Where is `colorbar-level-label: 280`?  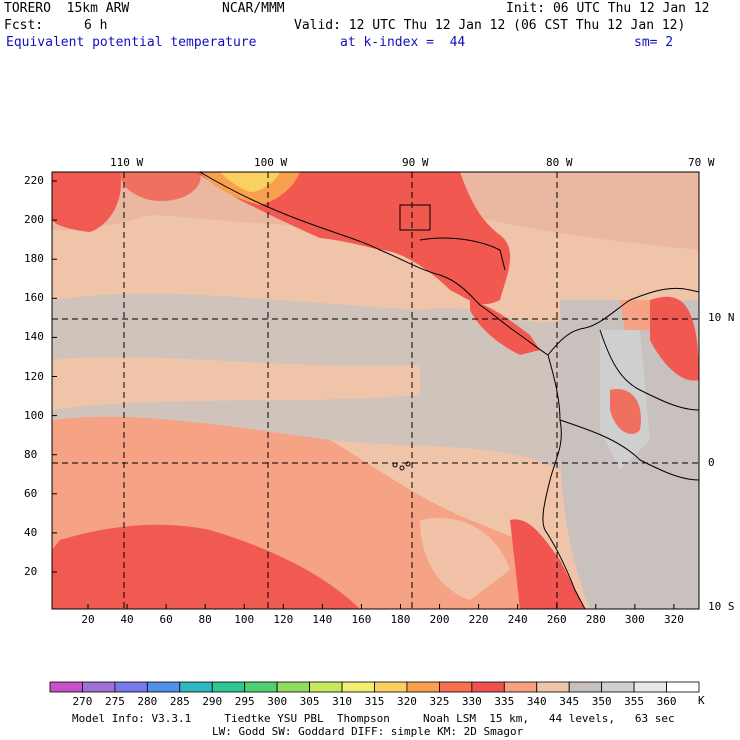 colorbar-level-label: 280 is located at coordinates (147, 701).